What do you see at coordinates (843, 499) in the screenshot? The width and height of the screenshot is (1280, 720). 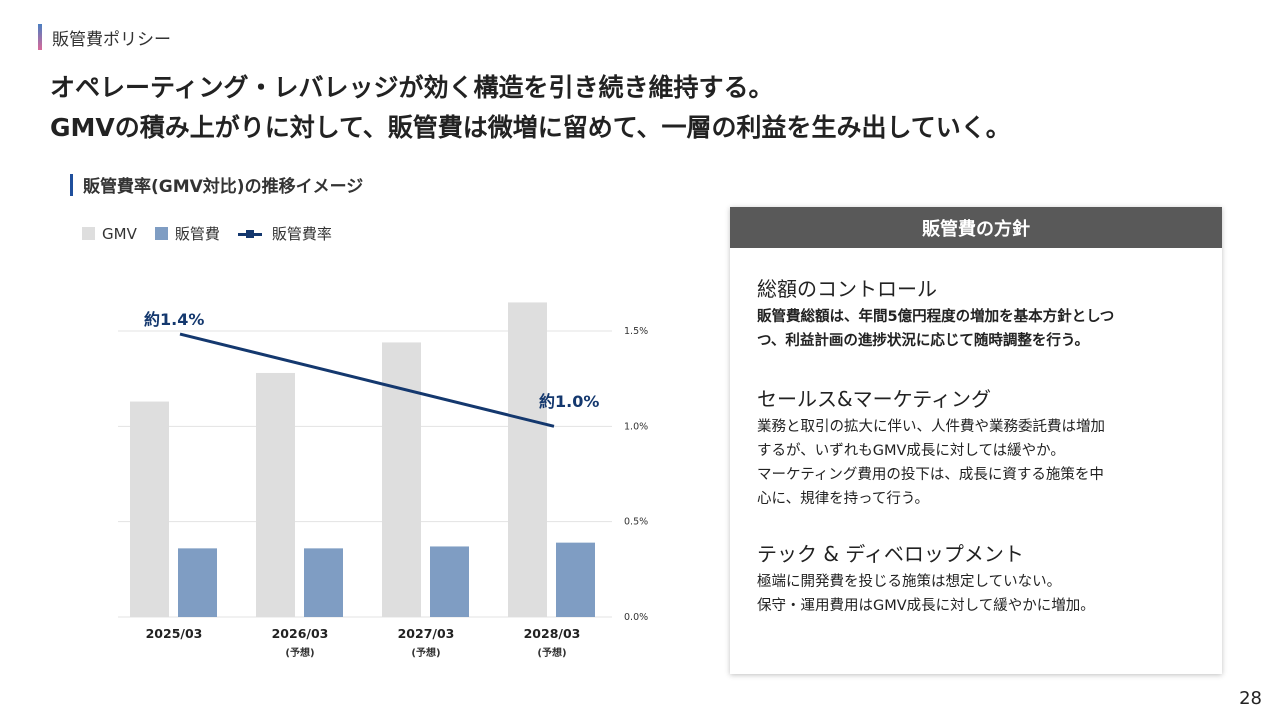 I see `policy-line: 心に、規律を持って行う。` at bounding box center [843, 499].